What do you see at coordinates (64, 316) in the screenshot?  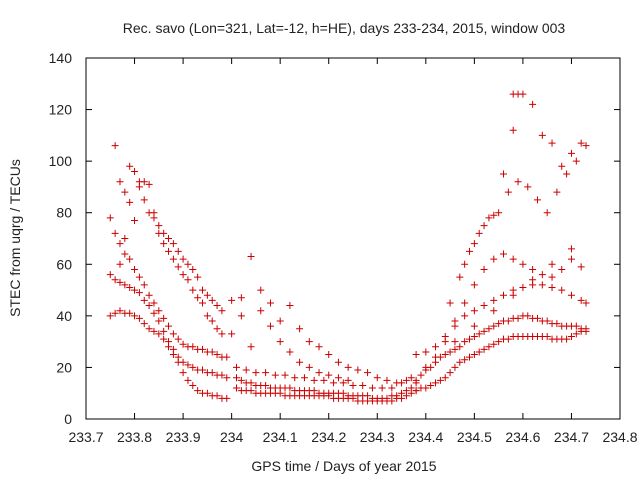 I see `y-tick-label: 40` at bounding box center [64, 316].